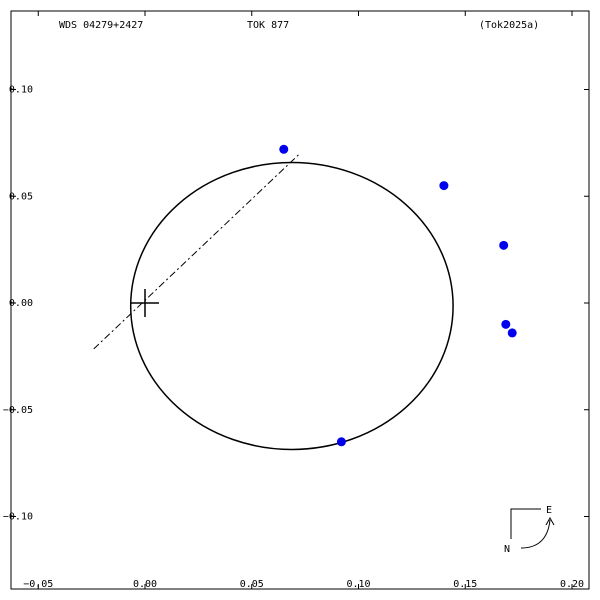  I want to click on x-tick-label: −0.05, so click(38, 584).